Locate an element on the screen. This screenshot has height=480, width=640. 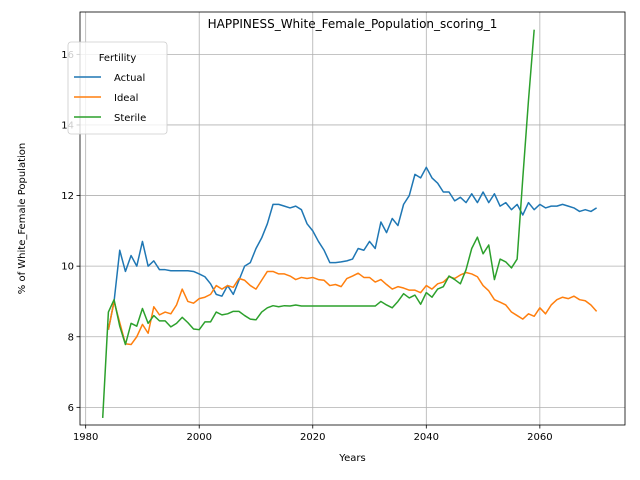
y-axis-label: % of White_Female Population is located at coordinates (22, 218).